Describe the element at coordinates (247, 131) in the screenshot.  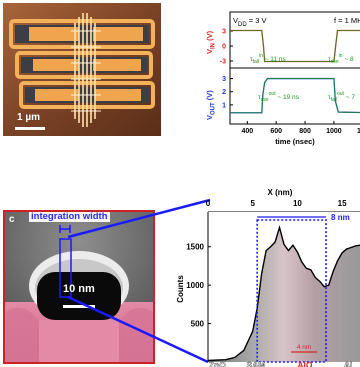
I see `wave-xtick-label: 400` at that location.